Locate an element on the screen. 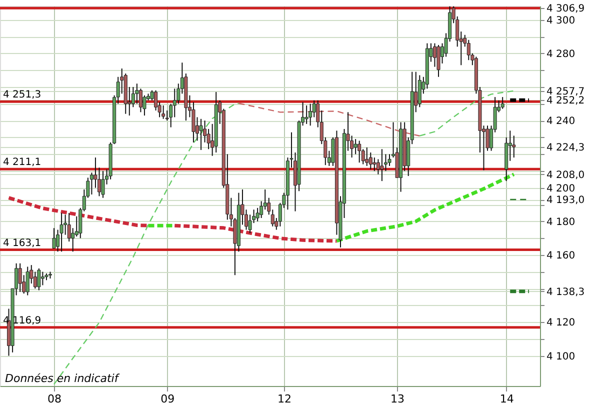 This screenshot has height=408, width=595. y-tick-label: 4 180 is located at coordinates (561, 222).